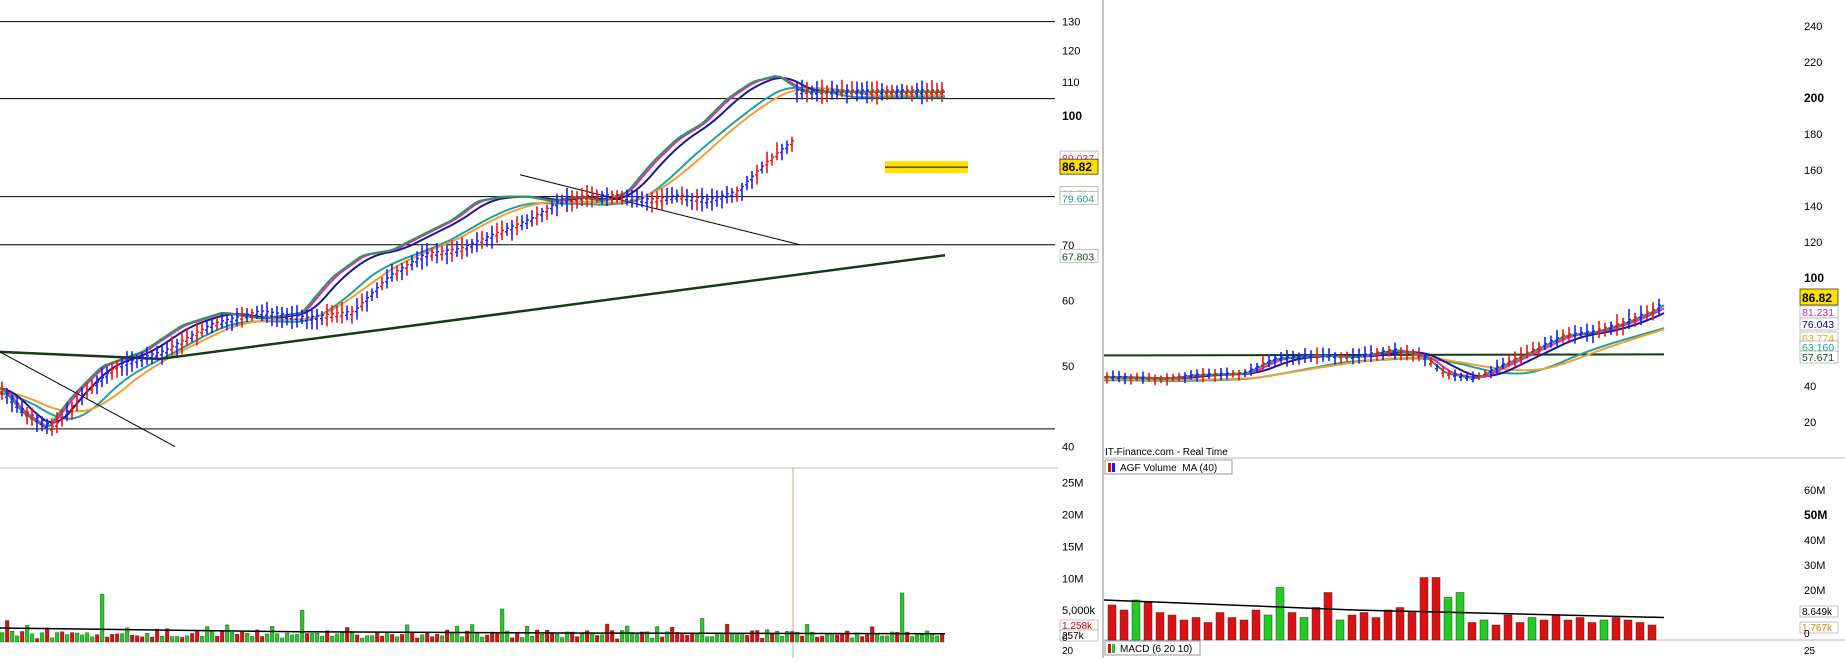 Image resolution: width=1845 pixels, height=663 pixels. I want to click on right-volume-ma-line, so click(1384, 609).